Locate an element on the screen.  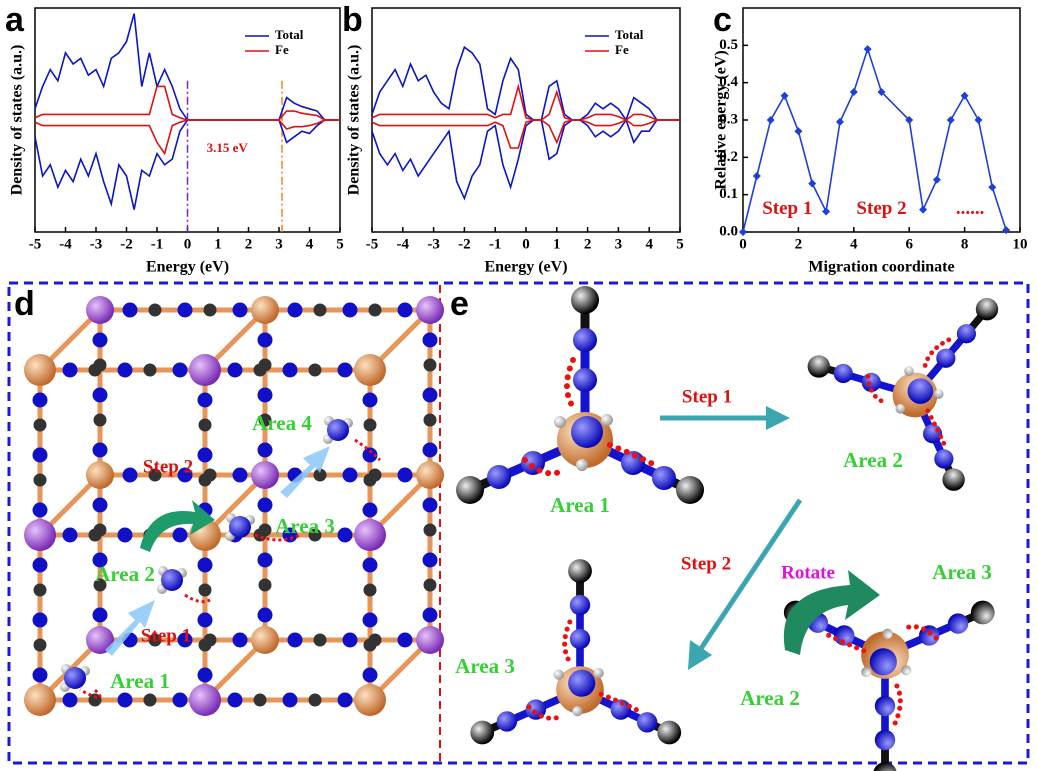
annotation: Step 2 is located at coordinates (881, 208).